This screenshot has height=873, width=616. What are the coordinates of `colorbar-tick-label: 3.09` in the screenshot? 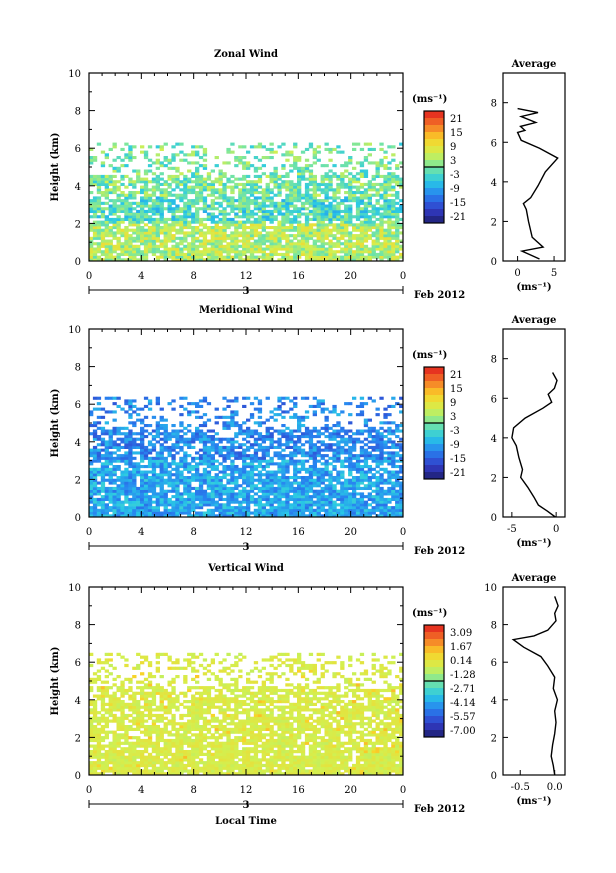 It's located at (461, 633).